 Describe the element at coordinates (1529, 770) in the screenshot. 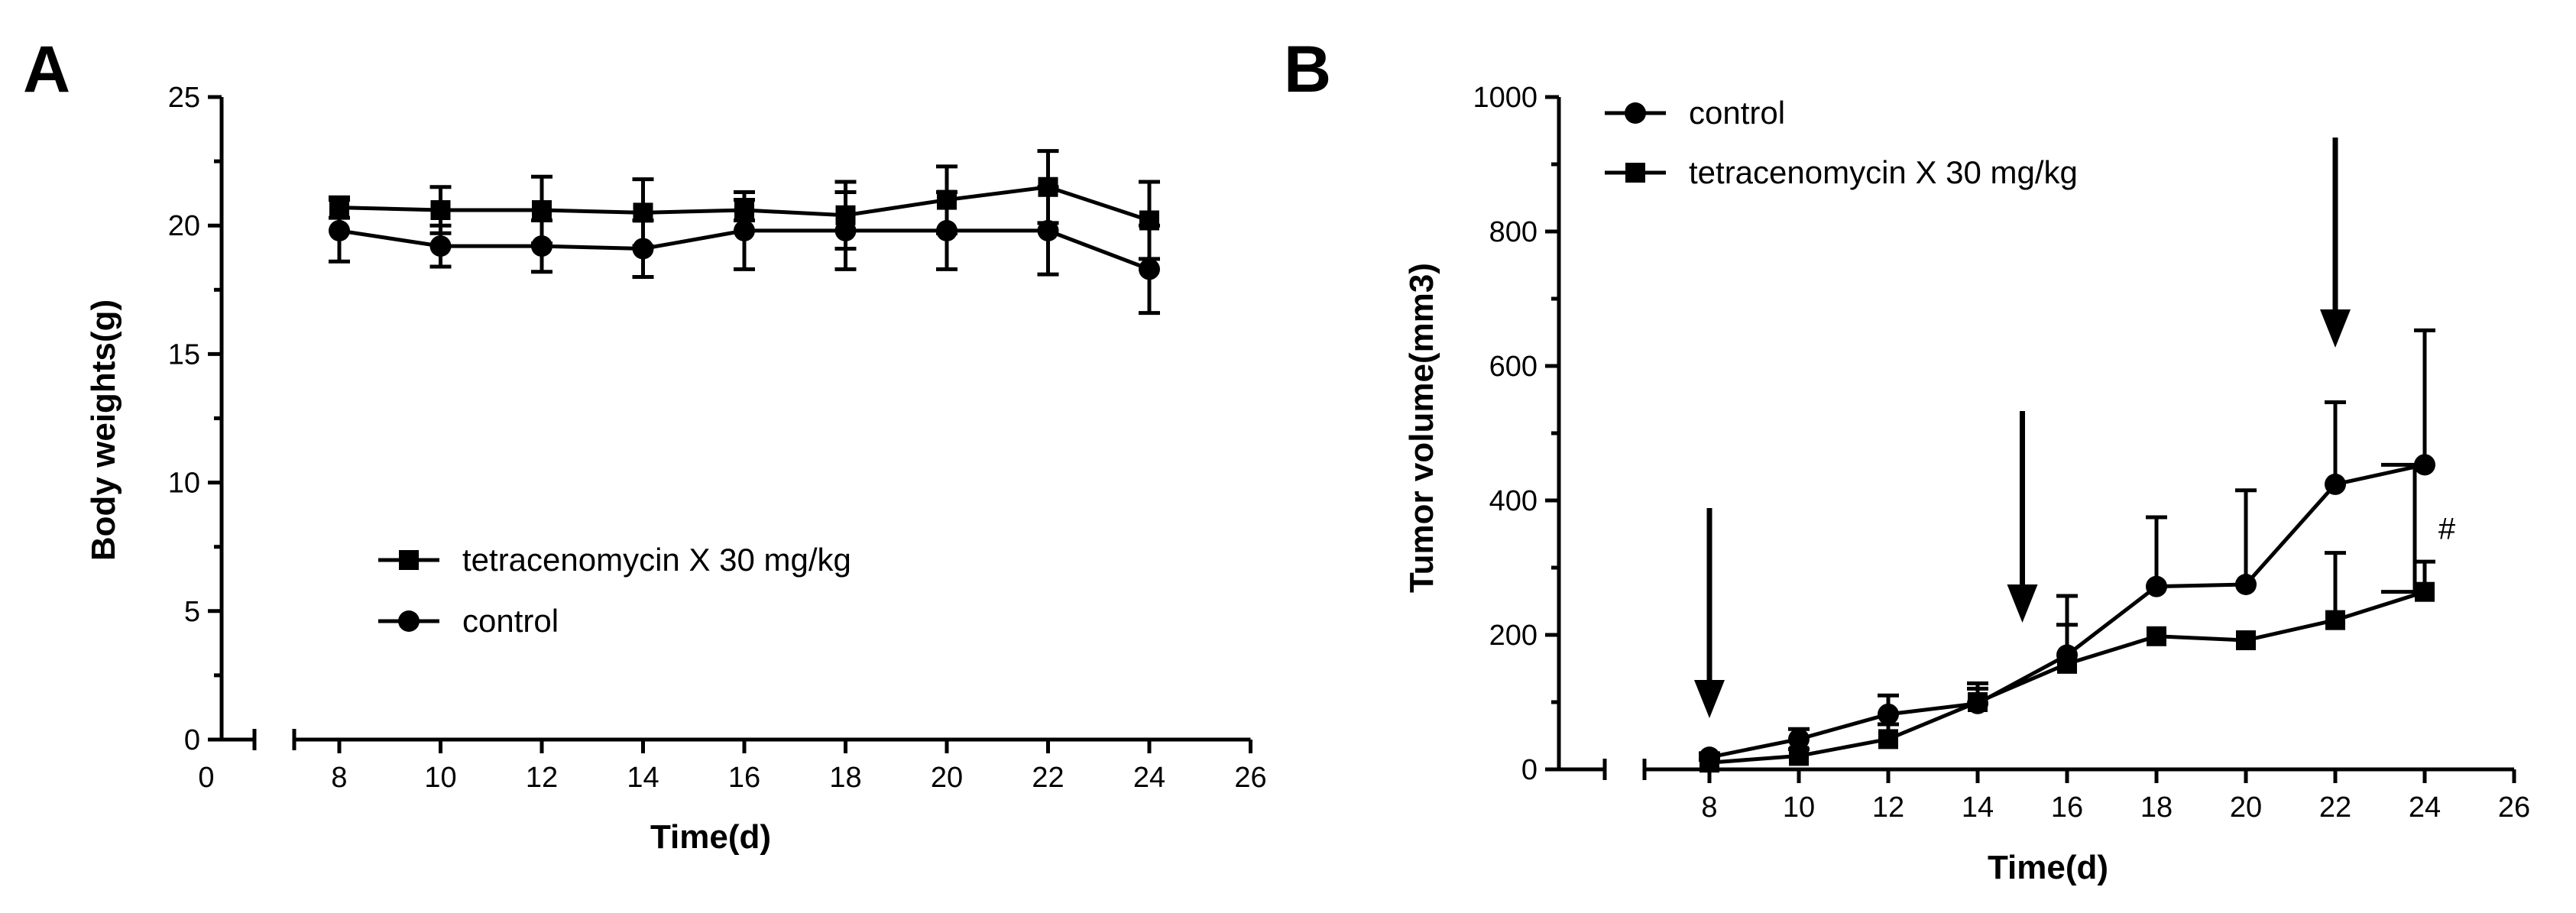

I see `panel-b-y-tick-label: 0` at that location.